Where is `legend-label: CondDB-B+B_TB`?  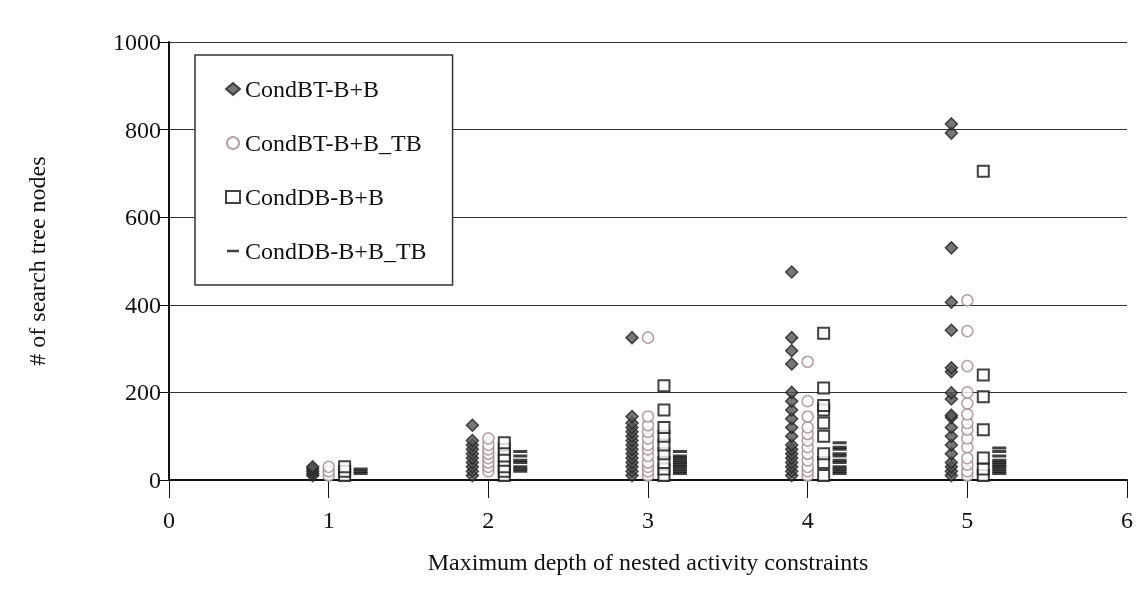
legend-label: CondDB-B+B_TB is located at coordinates (336, 251).